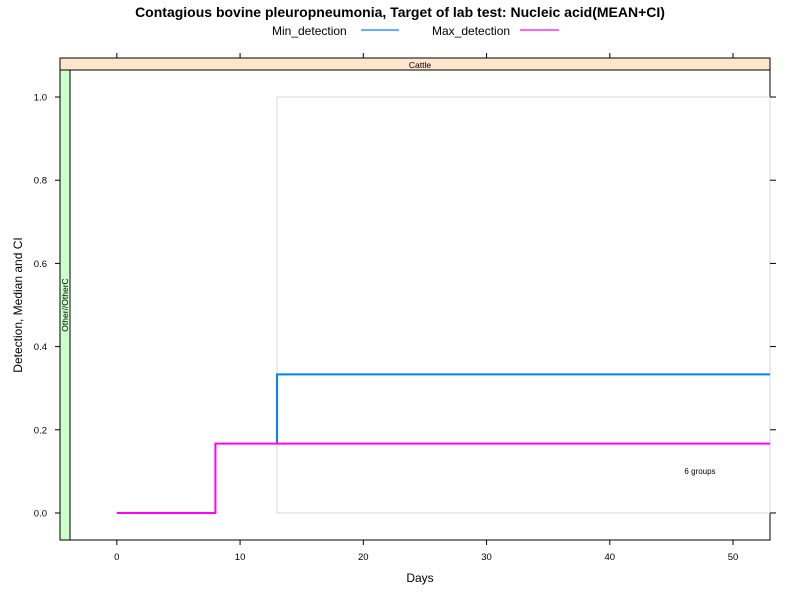 The width and height of the screenshot is (800, 600). Describe the element at coordinates (40, 430) in the screenshot. I see `y-tick-label: 0.2` at that location.